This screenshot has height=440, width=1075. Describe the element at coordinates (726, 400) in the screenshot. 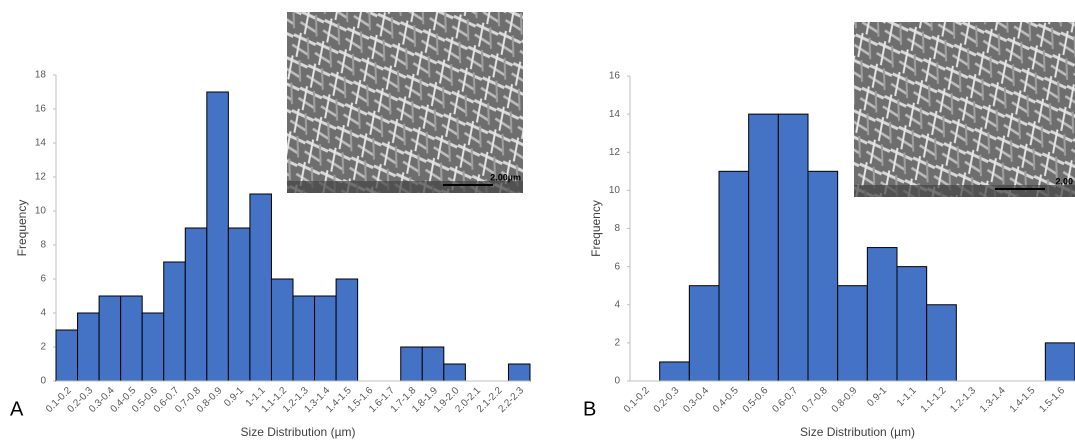

I see `x-tick-label: 0.4-0.5` at that location.